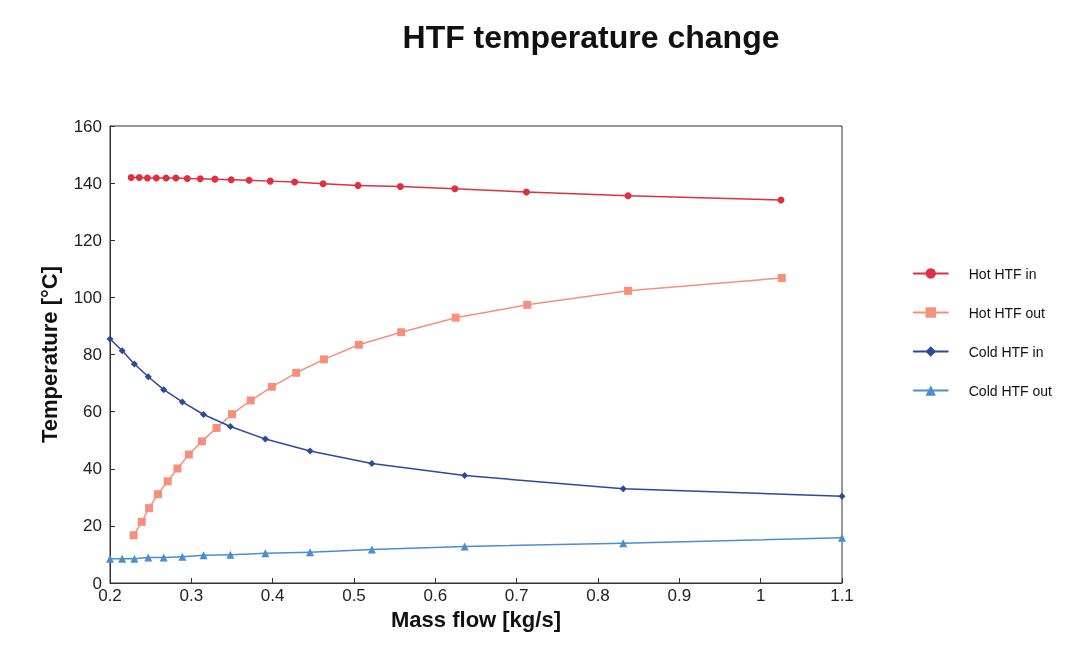  What do you see at coordinates (476, 620) in the screenshot?
I see `x-axis-title: Mass flow [kg/s]` at bounding box center [476, 620].